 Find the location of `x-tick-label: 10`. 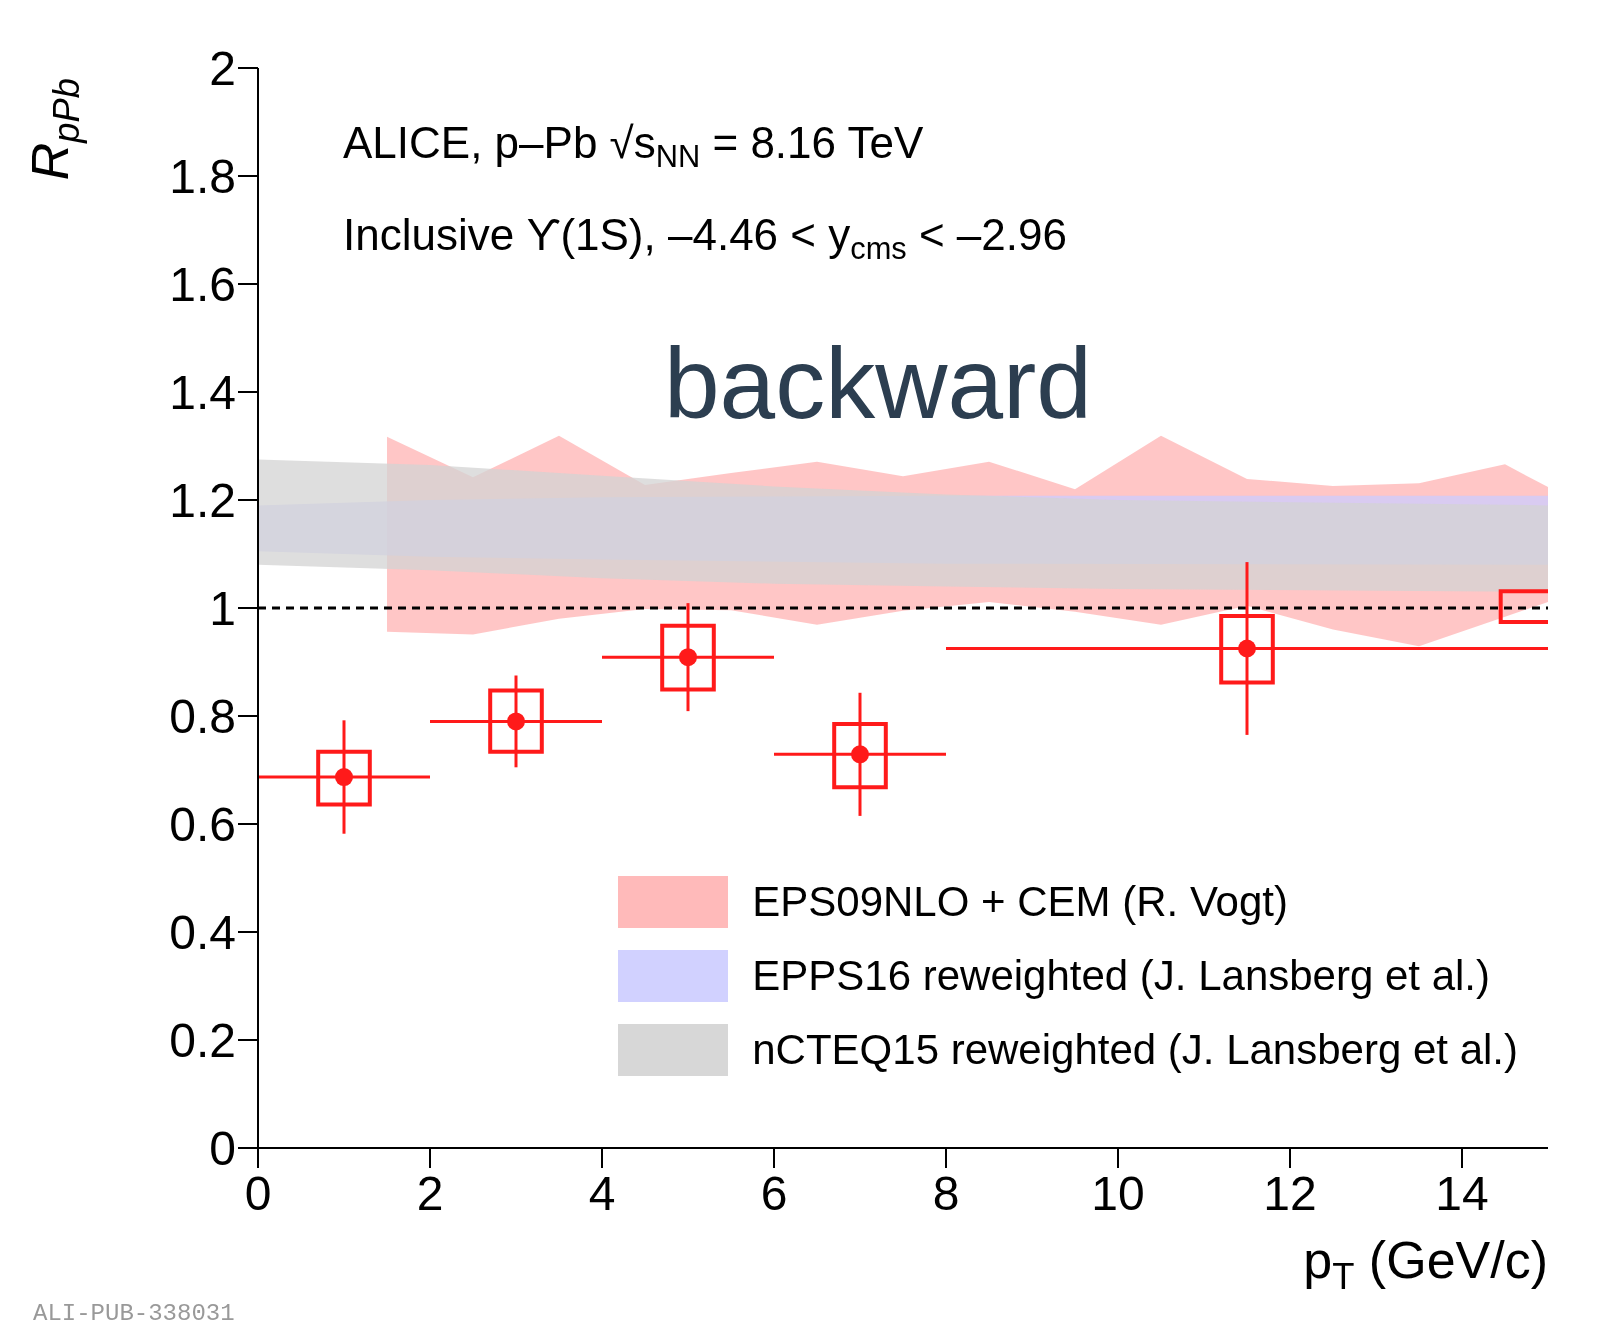

x-tick-label: 10 is located at coordinates (1118, 1194).